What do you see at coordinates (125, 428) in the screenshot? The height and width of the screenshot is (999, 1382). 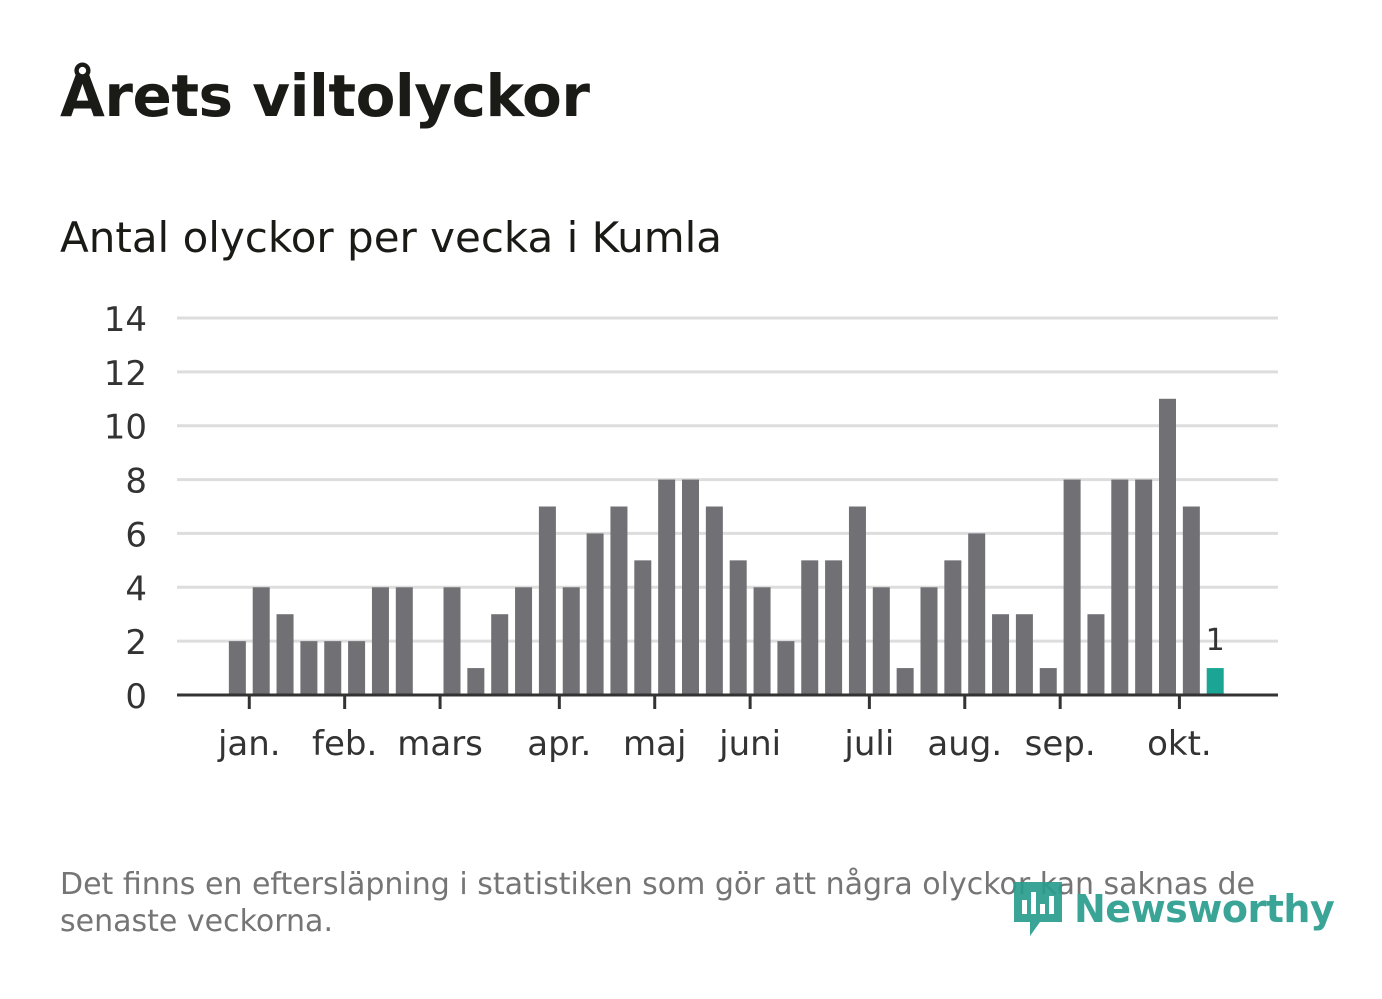 I see `y-tick-label: 10` at bounding box center [125, 428].